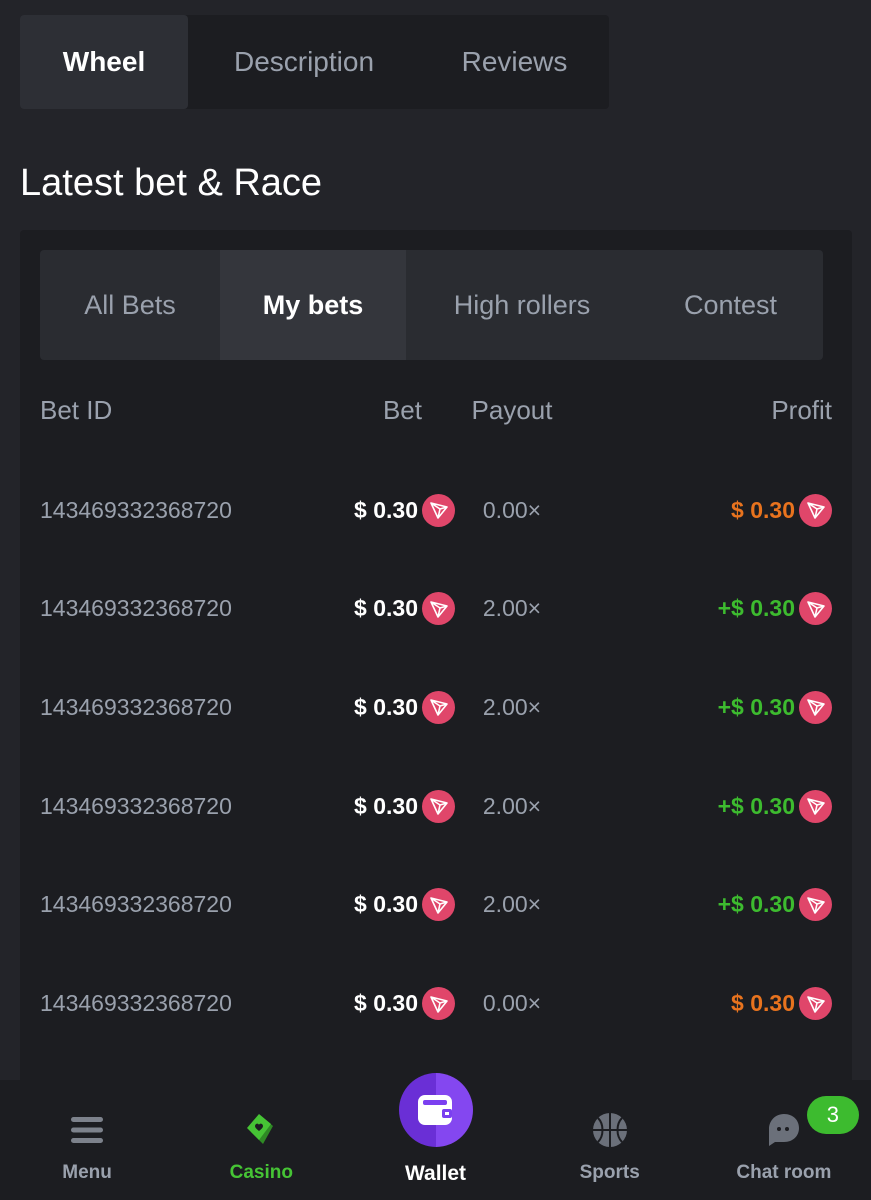  Describe the element at coordinates (261, 1130) in the screenshot. I see `cards-icon` at that location.